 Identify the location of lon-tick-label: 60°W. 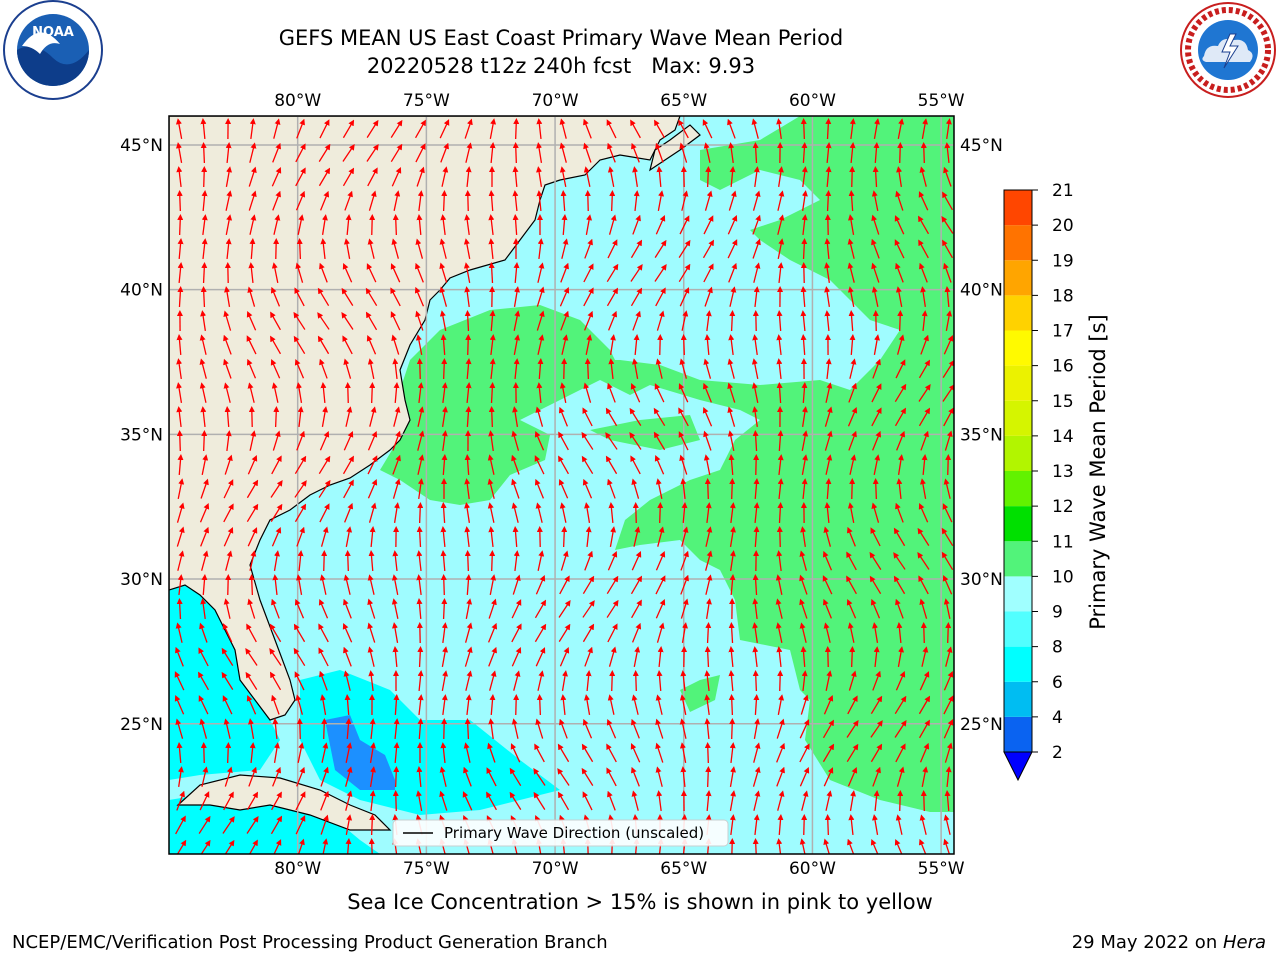
(812, 869).